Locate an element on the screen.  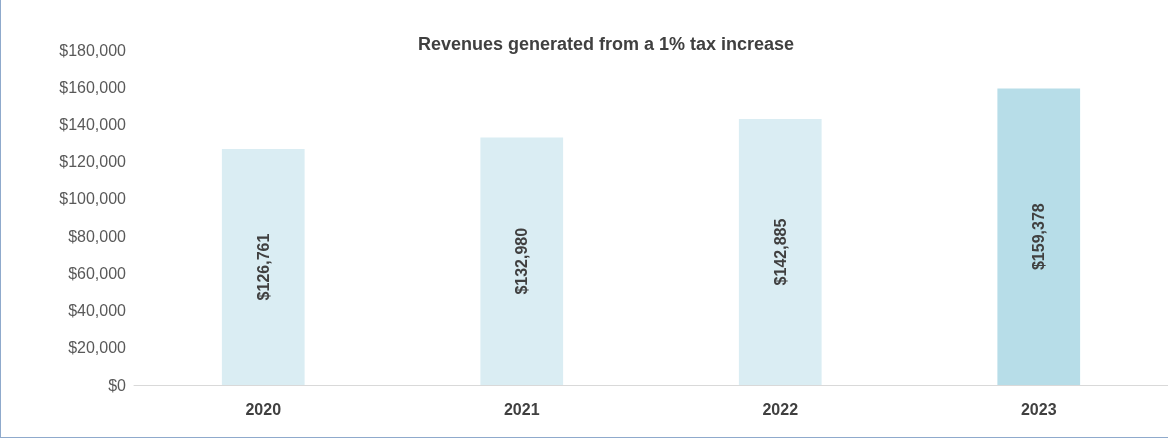
chart-title: Revenues generated from a 1% tax increase is located at coordinates (606, 44).